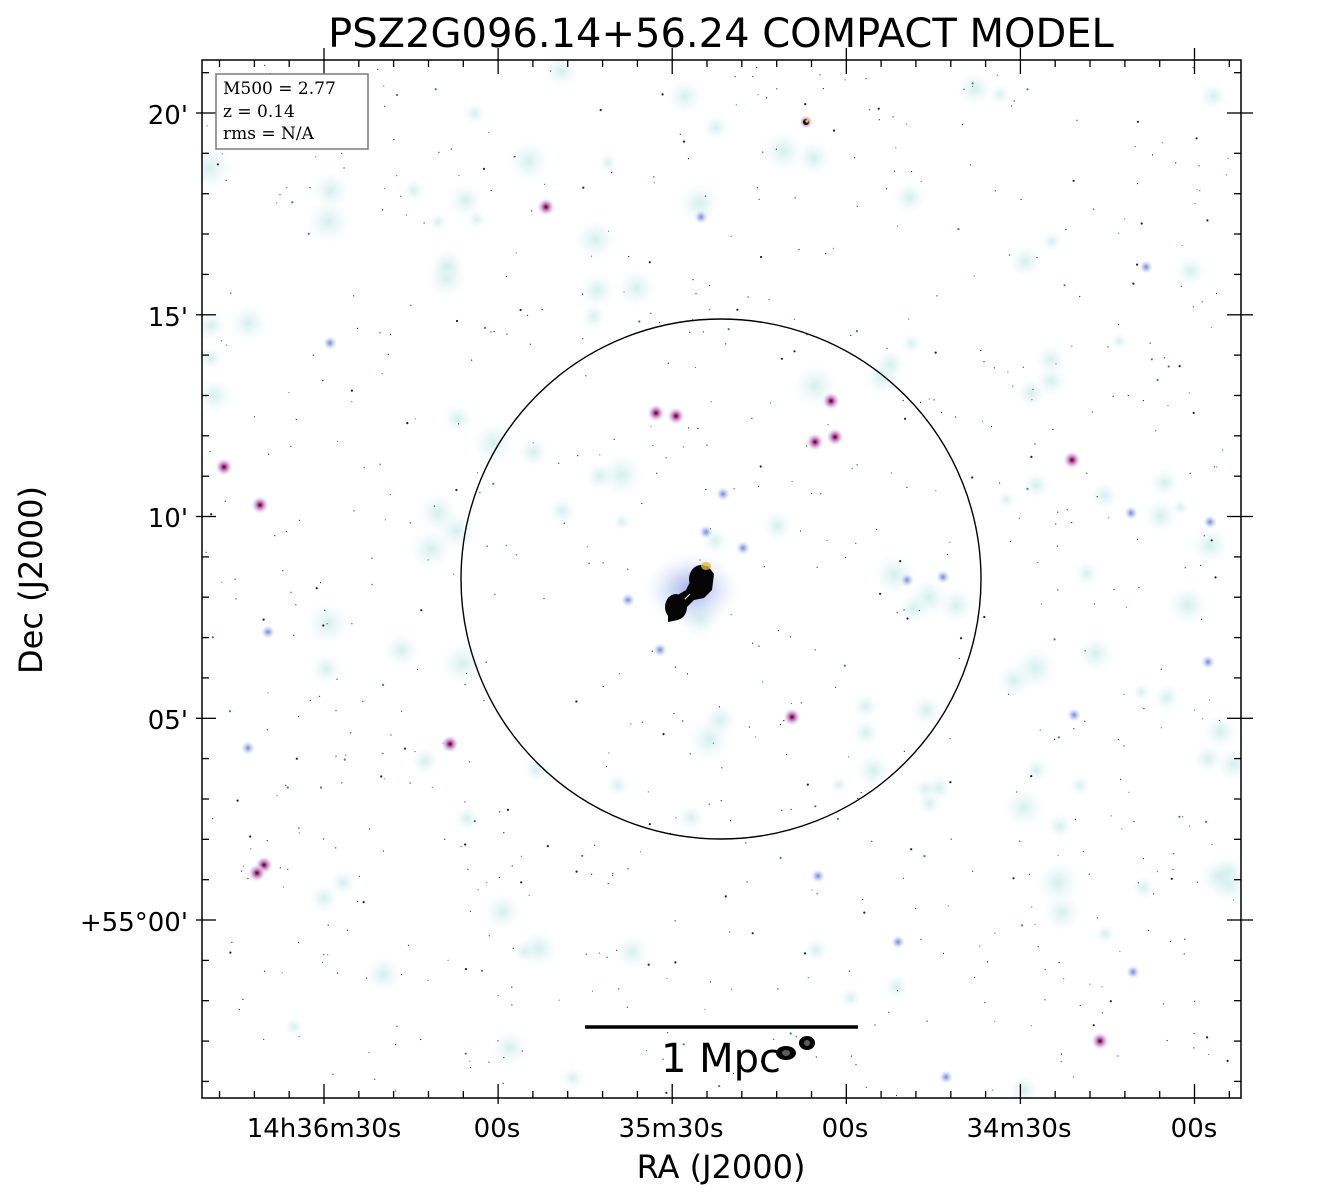 The height and width of the screenshot is (1200, 1321). I want to click on blue-source, so click(706, 532).